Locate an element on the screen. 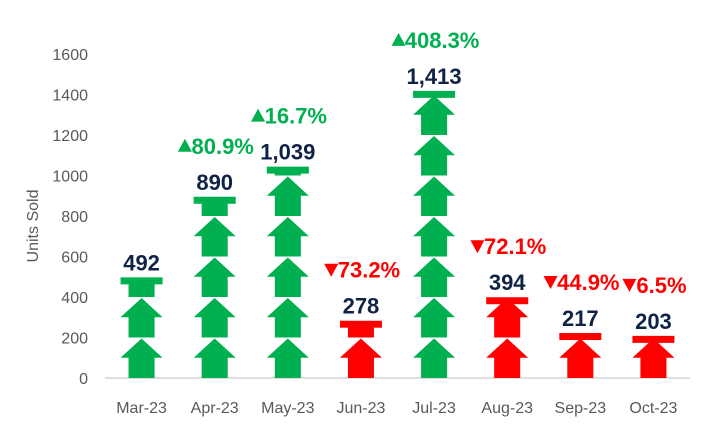 This screenshot has height=428, width=706. x-tick-label: Jun-23 is located at coordinates (360, 408).